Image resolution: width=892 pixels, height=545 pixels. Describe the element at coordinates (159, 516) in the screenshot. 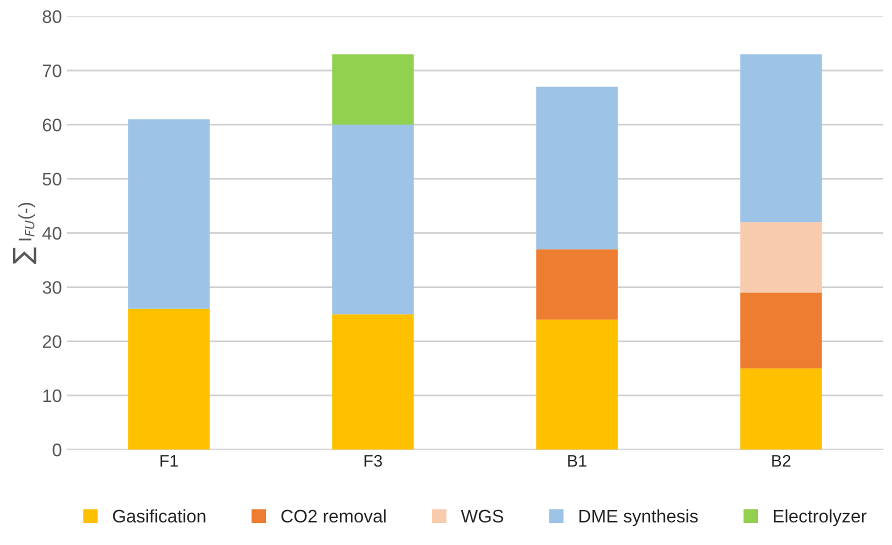

I see `legend-label: Gasification` at that location.